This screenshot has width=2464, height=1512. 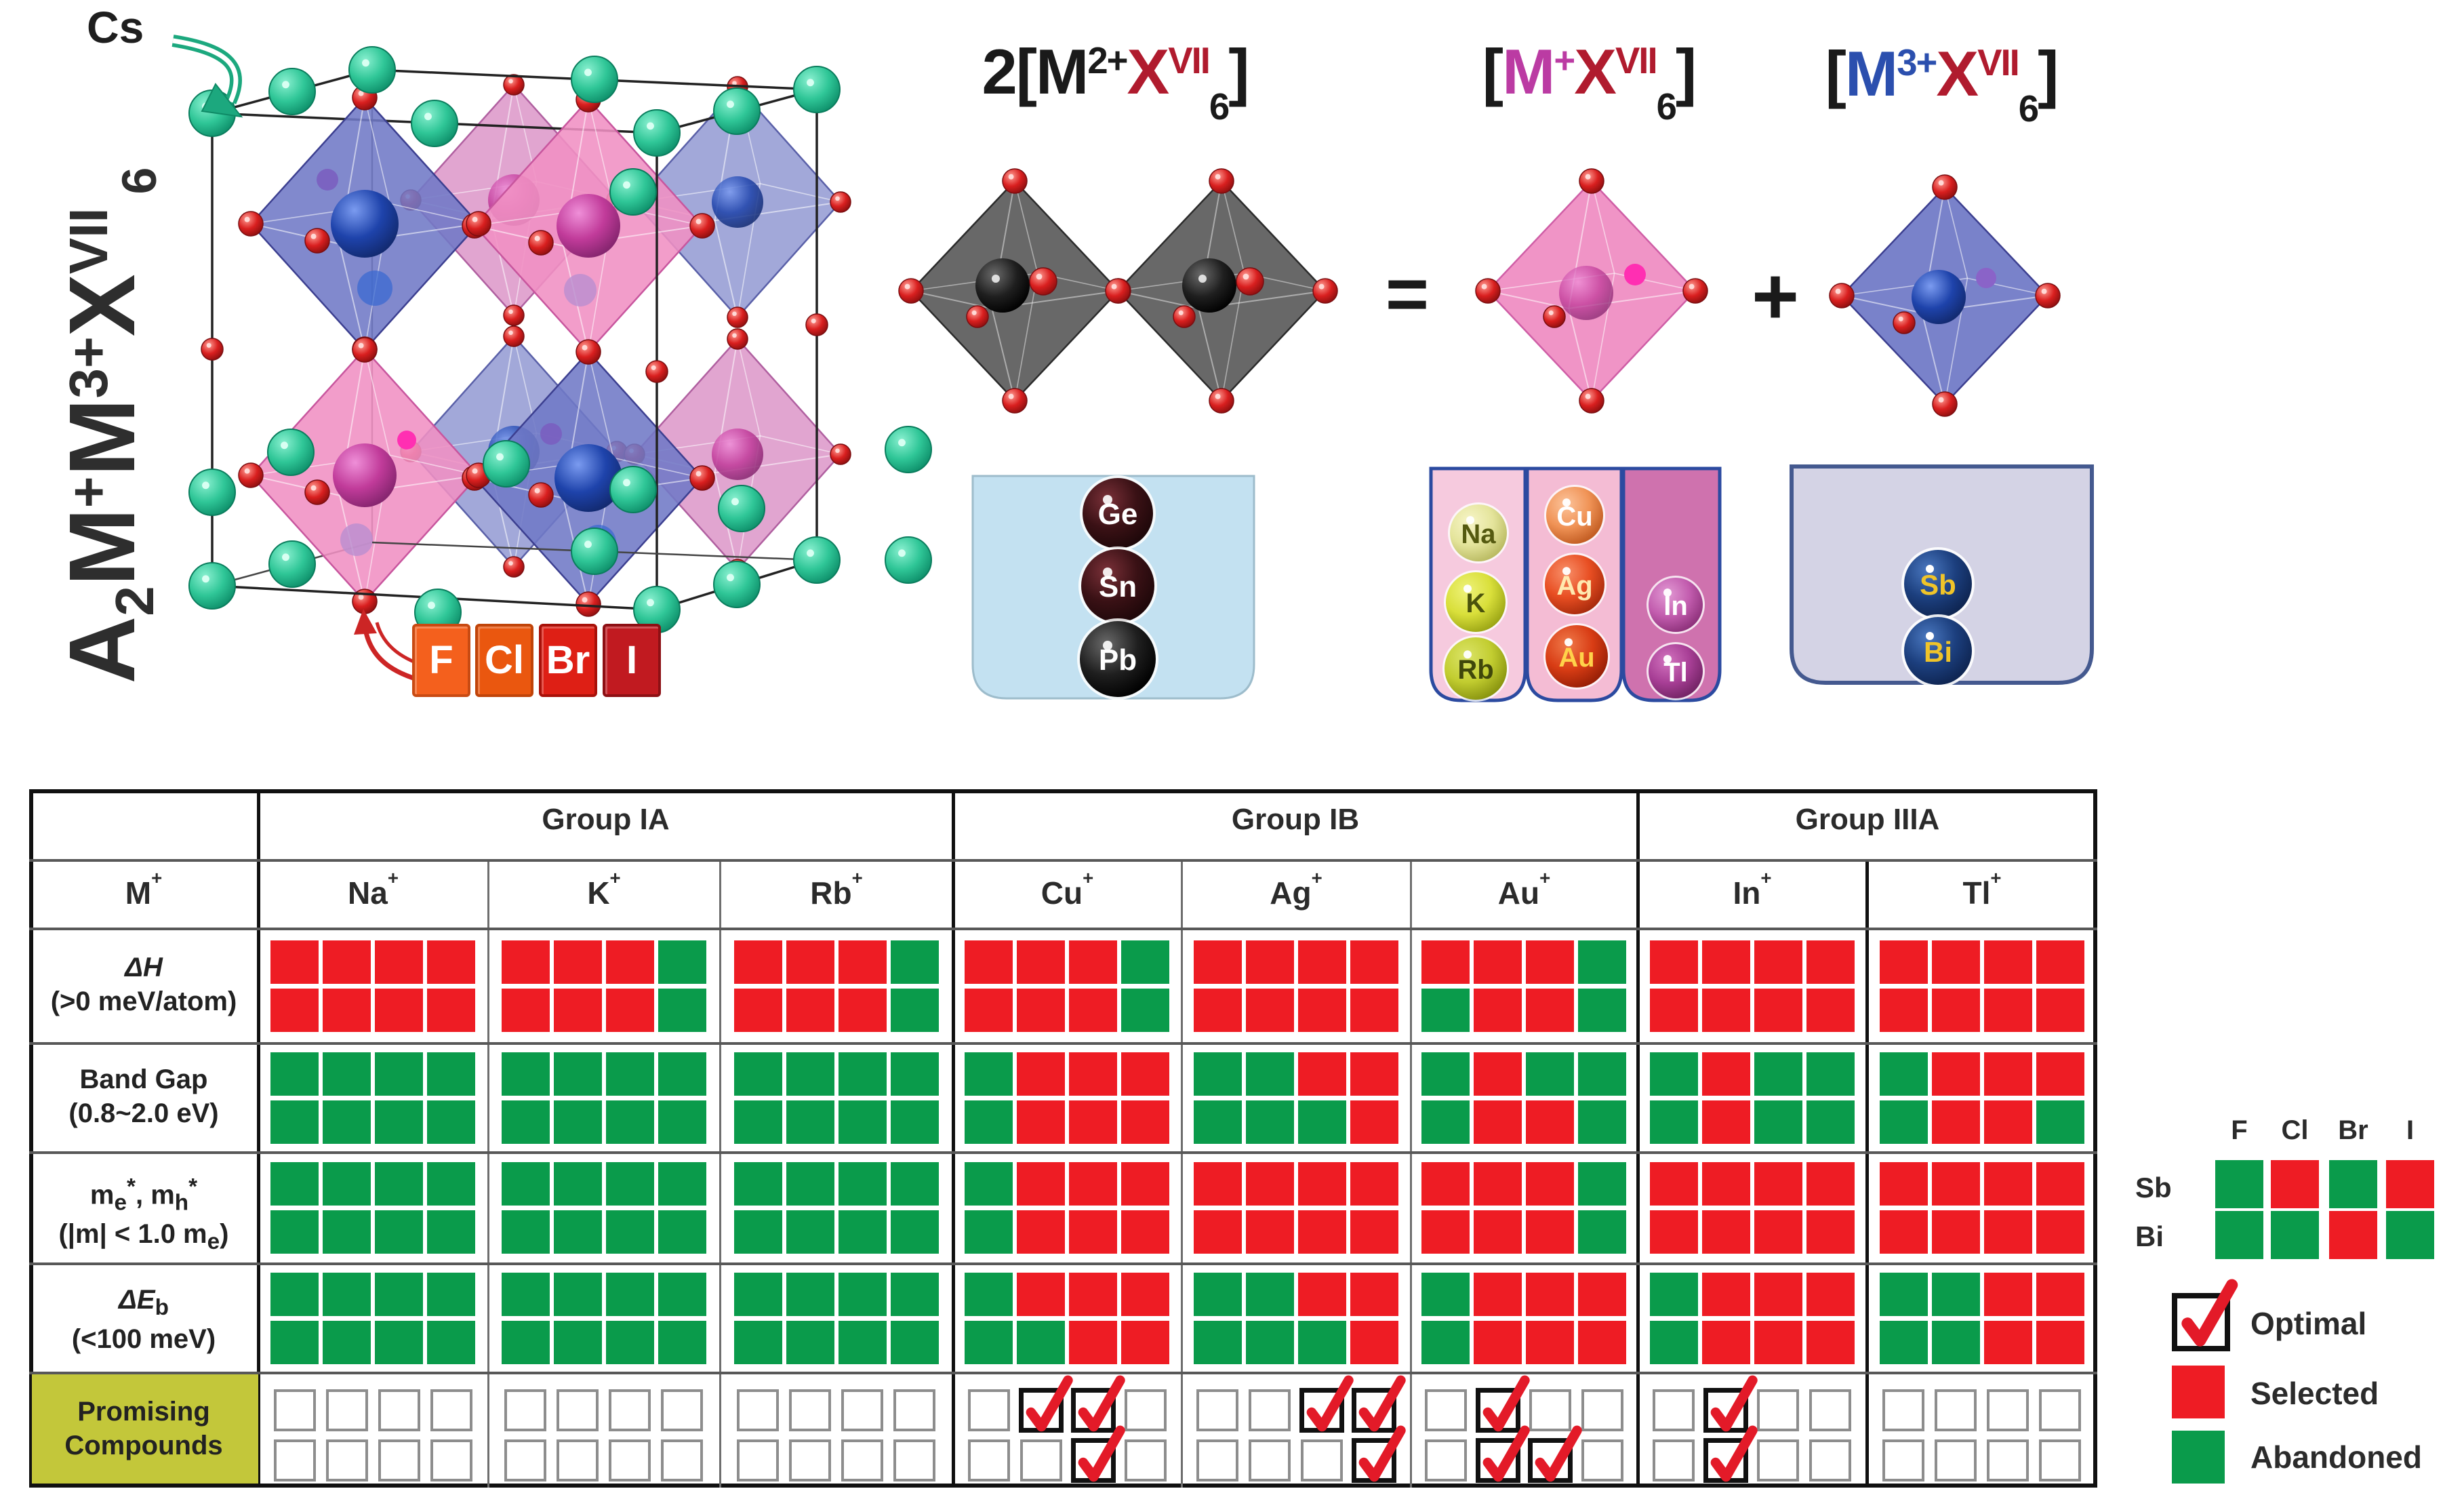 I want to click on svg-text: Au, so click(x=1576, y=658).